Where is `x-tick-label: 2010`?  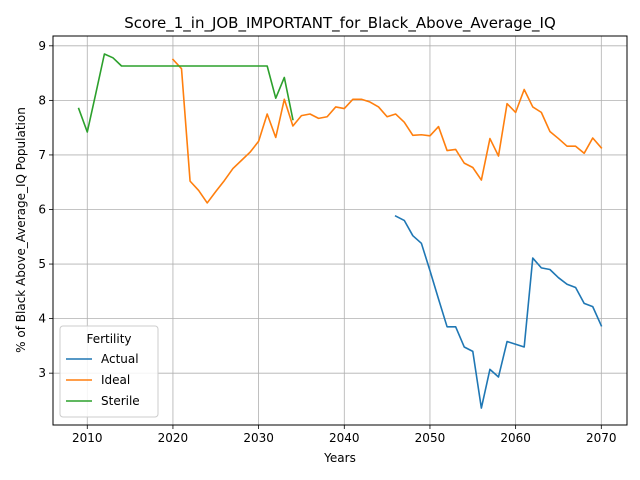 x-tick-label: 2010 is located at coordinates (87, 438).